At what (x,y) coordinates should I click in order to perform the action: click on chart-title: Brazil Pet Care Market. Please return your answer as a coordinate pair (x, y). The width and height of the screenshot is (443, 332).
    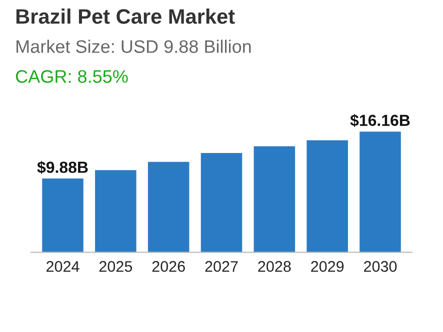
    Looking at the image, I should click on (125, 16).